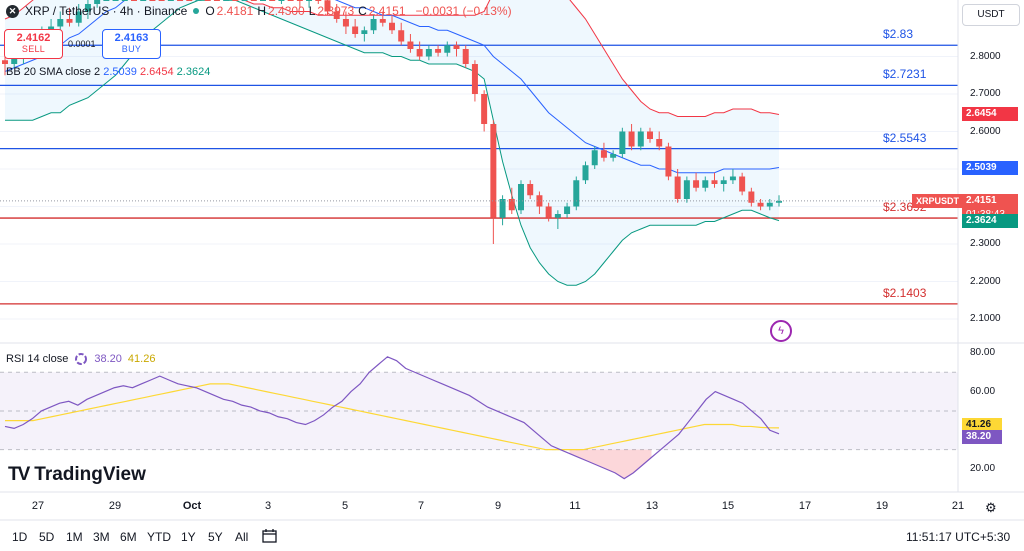  What do you see at coordinates (131, 44) in the screenshot?
I see `buy-button: 2.4163 BUY` at bounding box center [131, 44].